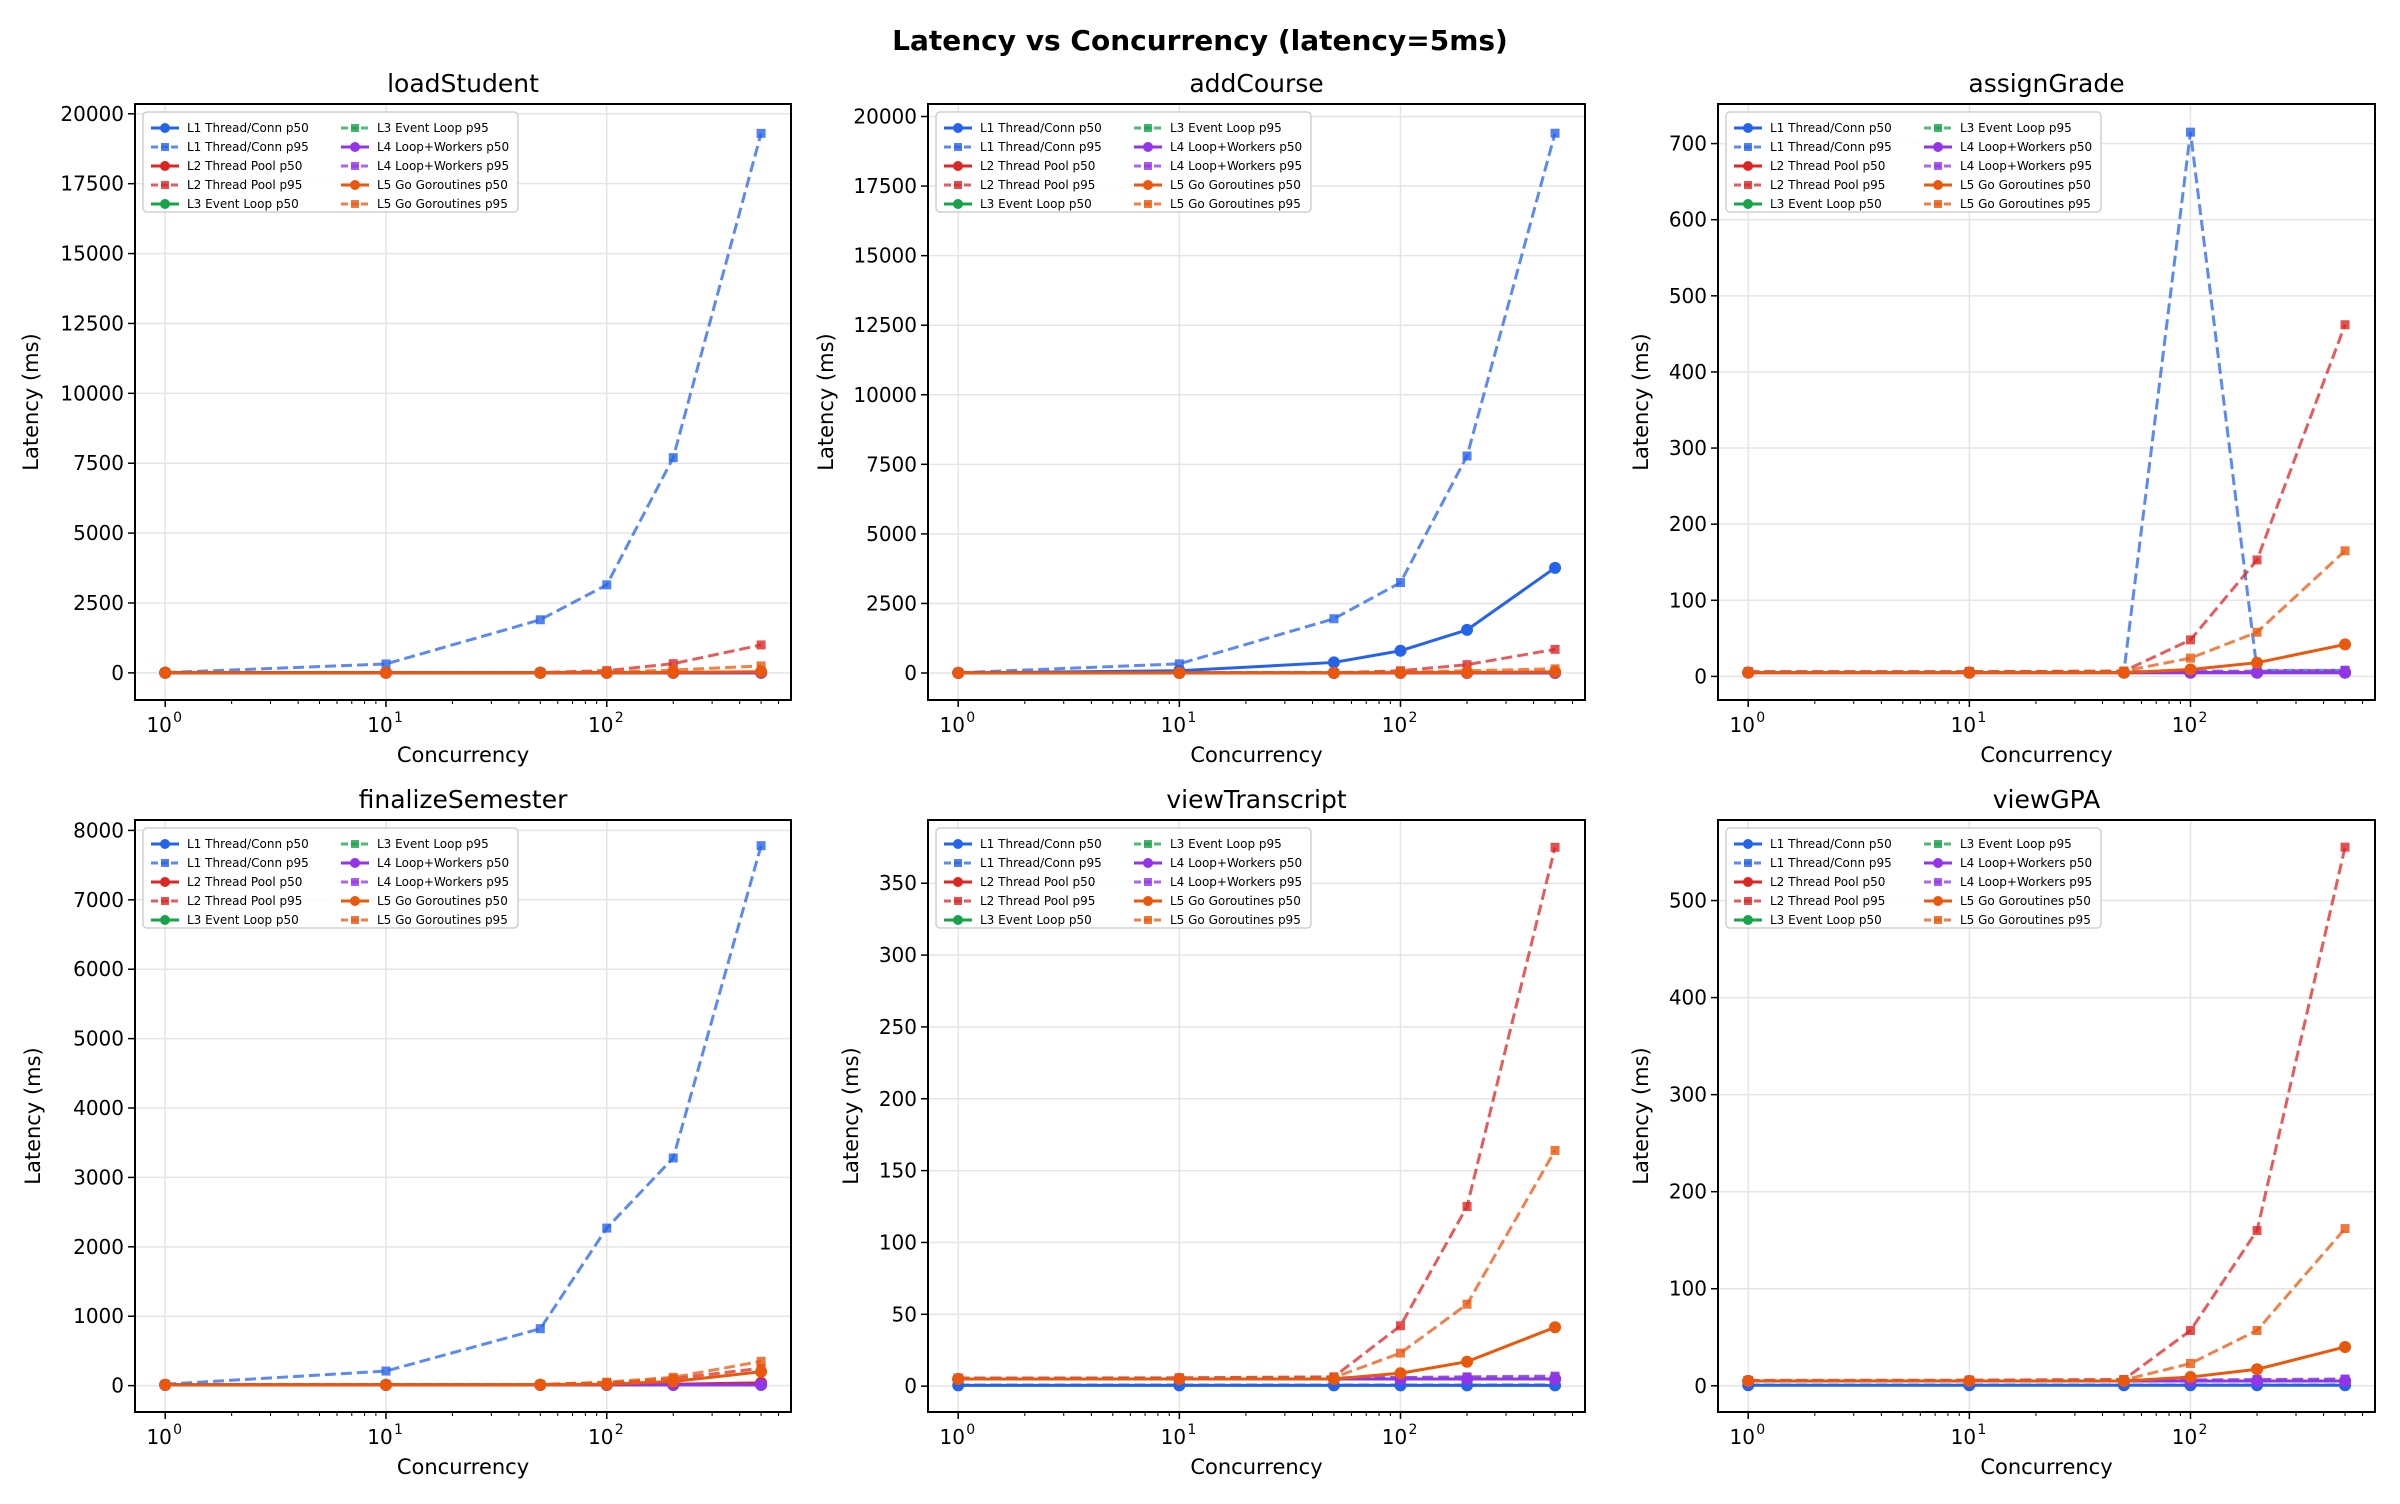 Image resolution: width=2400 pixels, height=1504 pixels. Describe the element at coordinates (891, 464) in the screenshot. I see `y-tick-label: 7500` at that location.